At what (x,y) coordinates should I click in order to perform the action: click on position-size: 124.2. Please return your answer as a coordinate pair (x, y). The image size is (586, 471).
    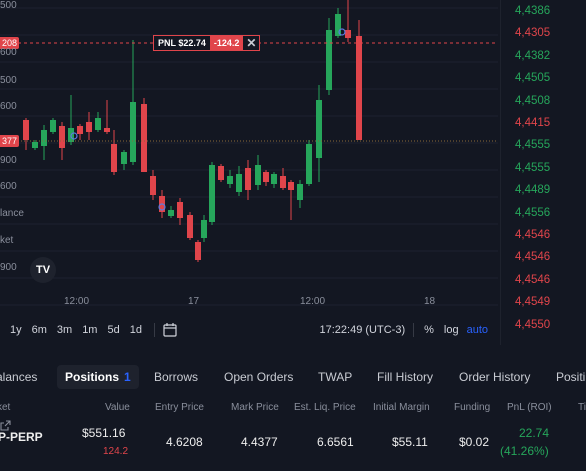
    Looking at the image, I should click on (116, 451).